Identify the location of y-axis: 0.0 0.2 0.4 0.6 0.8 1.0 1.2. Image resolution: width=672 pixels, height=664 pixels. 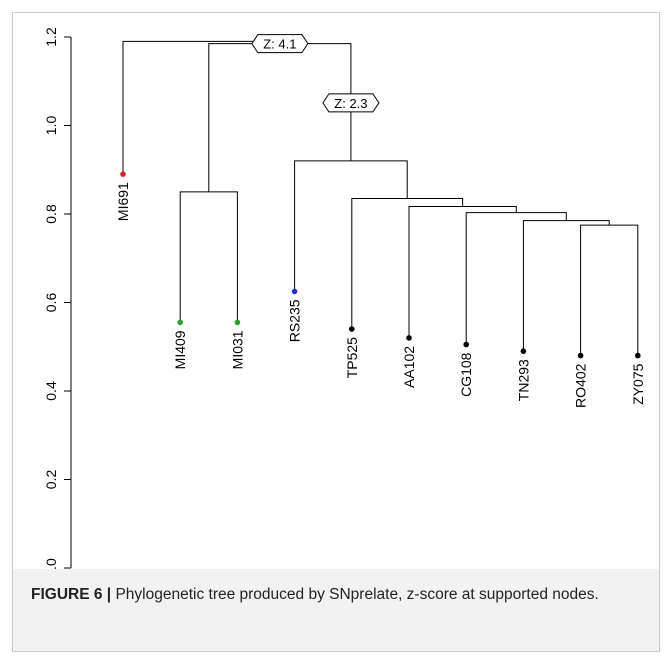
(57, 298).